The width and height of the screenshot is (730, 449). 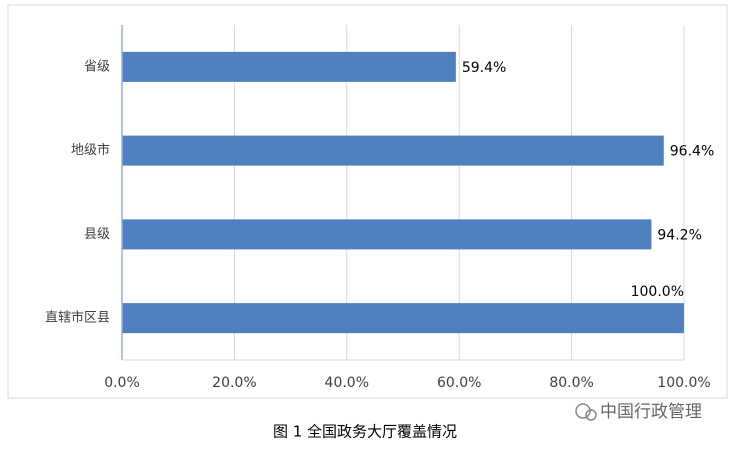 What do you see at coordinates (692, 152) in the screenshot?
I see `value-label: 96.4%` at bounding box center [692, 152].